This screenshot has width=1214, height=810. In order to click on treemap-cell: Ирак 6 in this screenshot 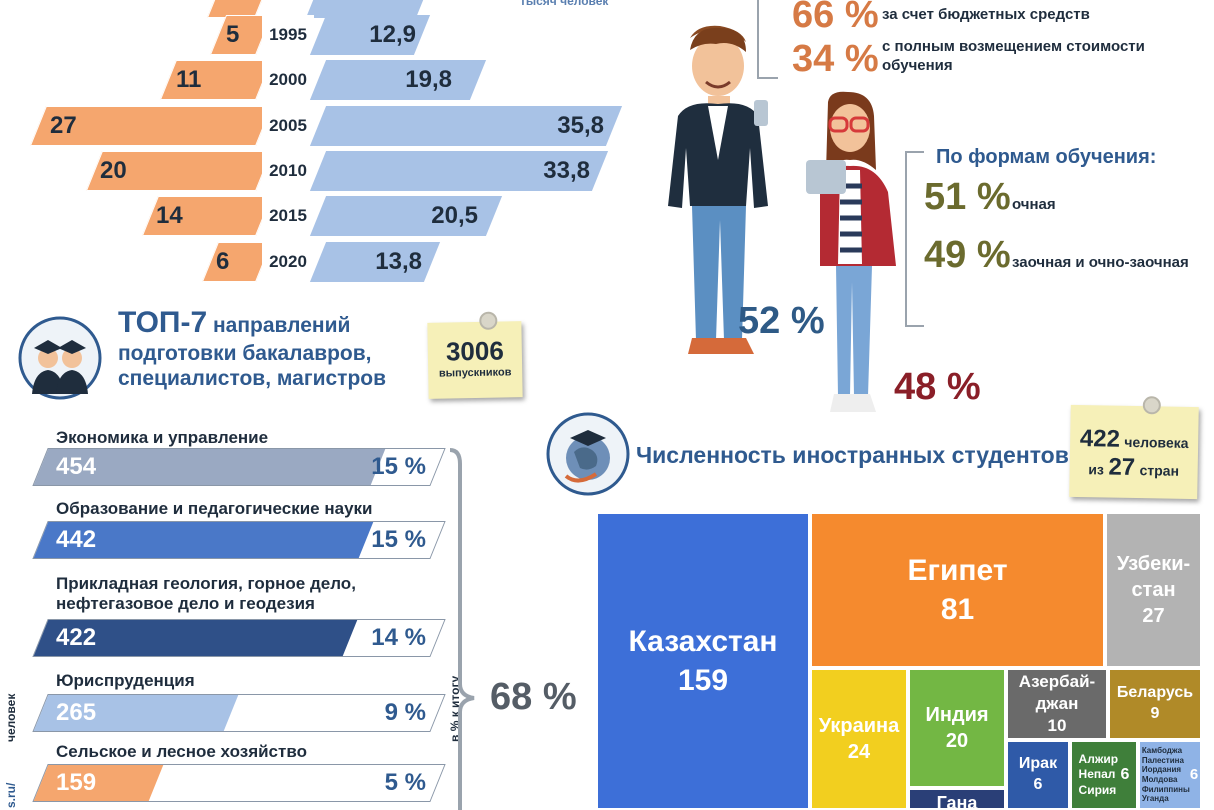, I will do `click(1038, 775)`.